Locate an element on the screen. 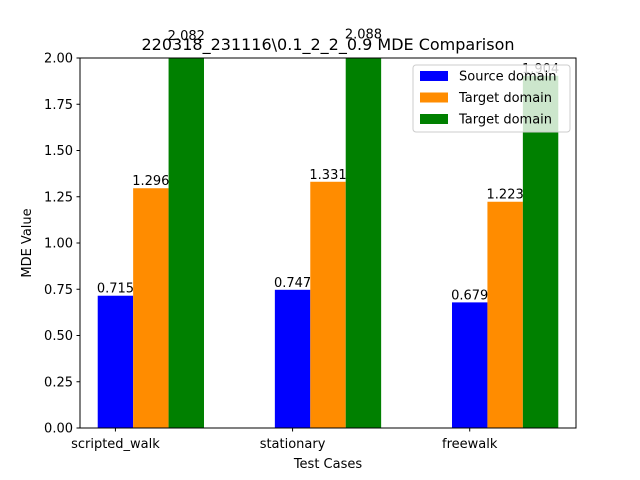  y-tick-label: 2.00 is located at coordinates (58, 59).